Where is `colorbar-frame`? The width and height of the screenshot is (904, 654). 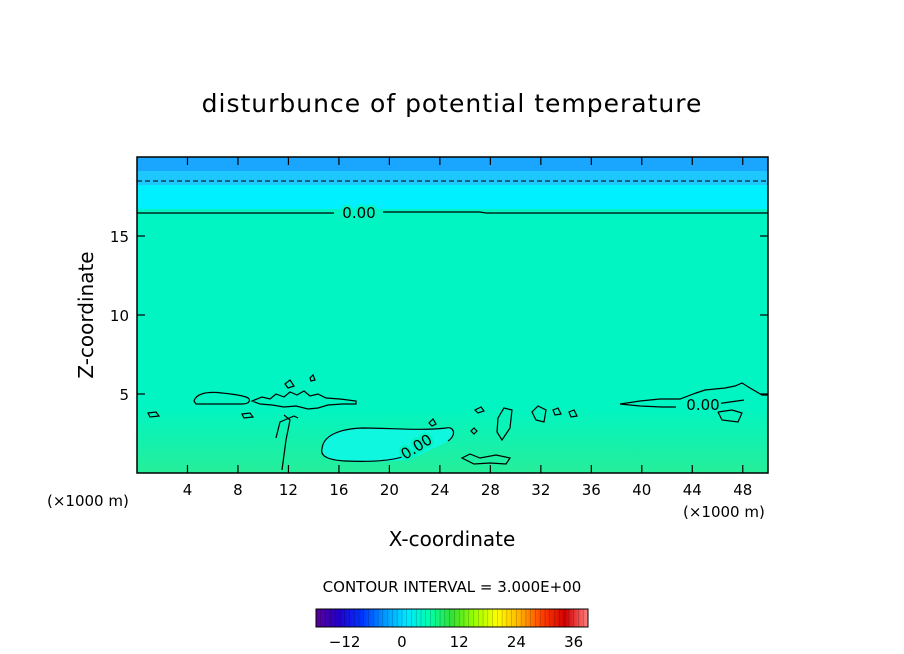 colorbar-frame is located at coordinates (452, 618).